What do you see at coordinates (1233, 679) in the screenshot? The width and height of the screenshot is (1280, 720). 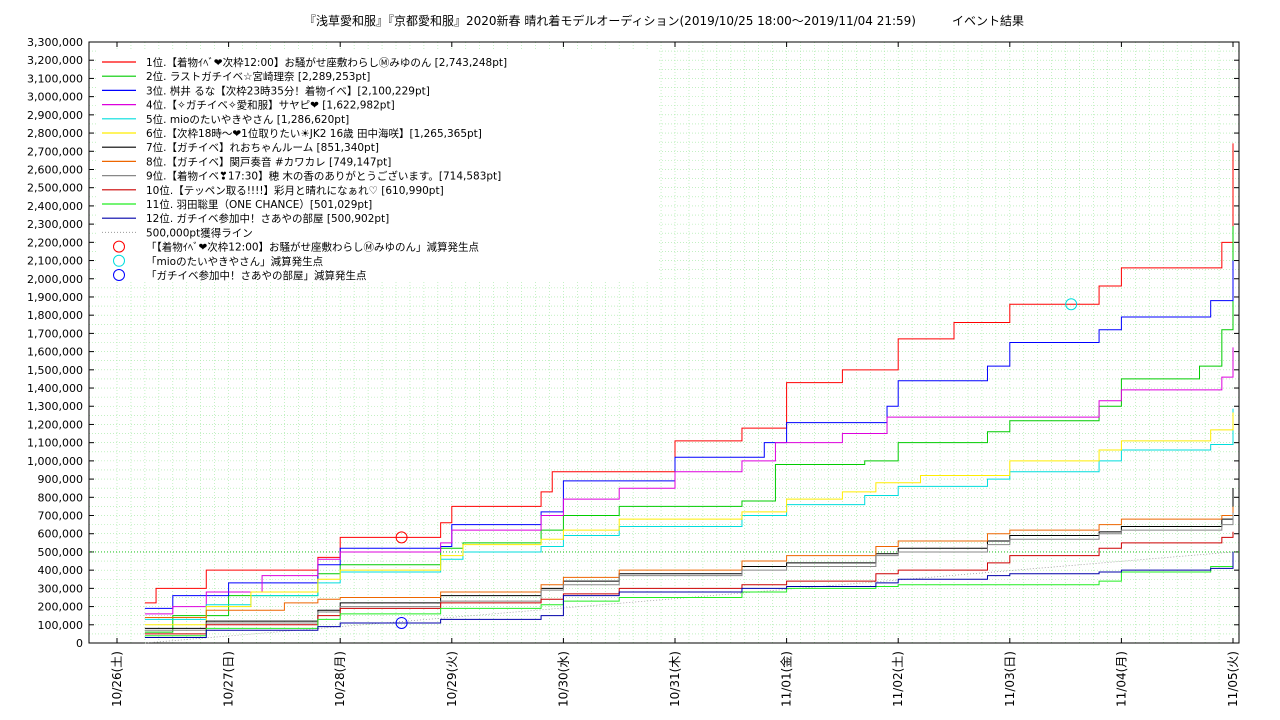 I see `x-tick-label: 11/05(火)` at bounding box center [1233, 679].